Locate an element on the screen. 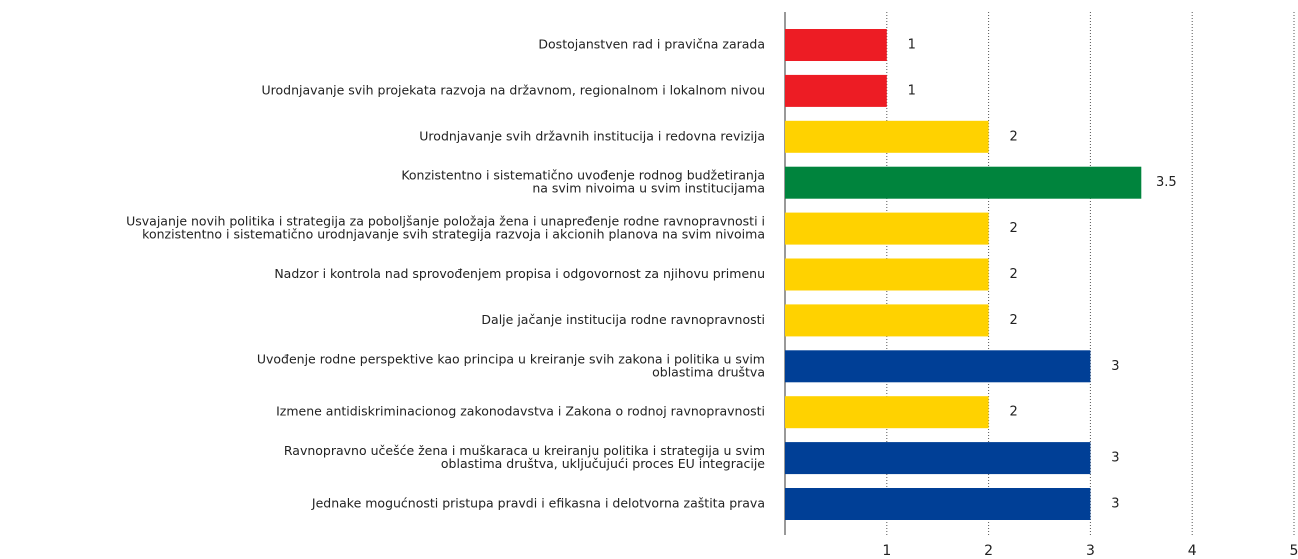 The height and width of the screenshot is (559, 1298). value-label: 3.5 is located at coordinates (1166, 182).